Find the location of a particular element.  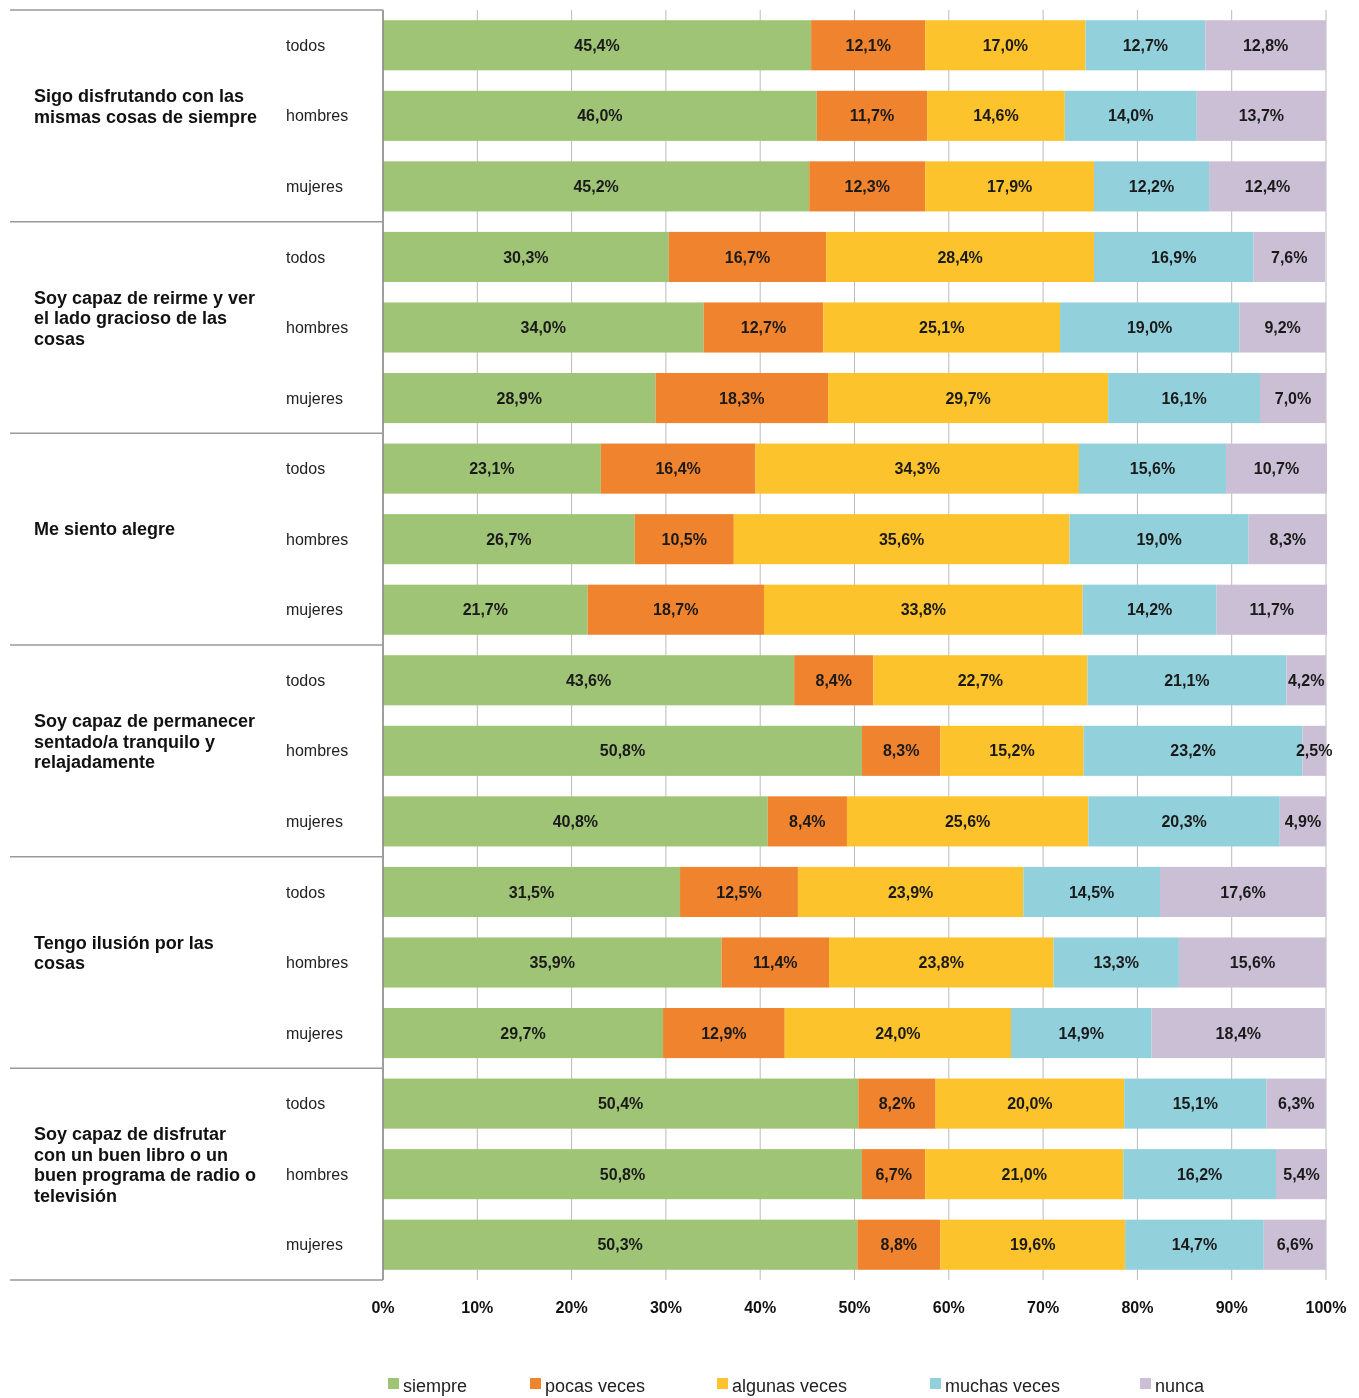

data-label: 19,0% is located at coordinates (1159, 539).